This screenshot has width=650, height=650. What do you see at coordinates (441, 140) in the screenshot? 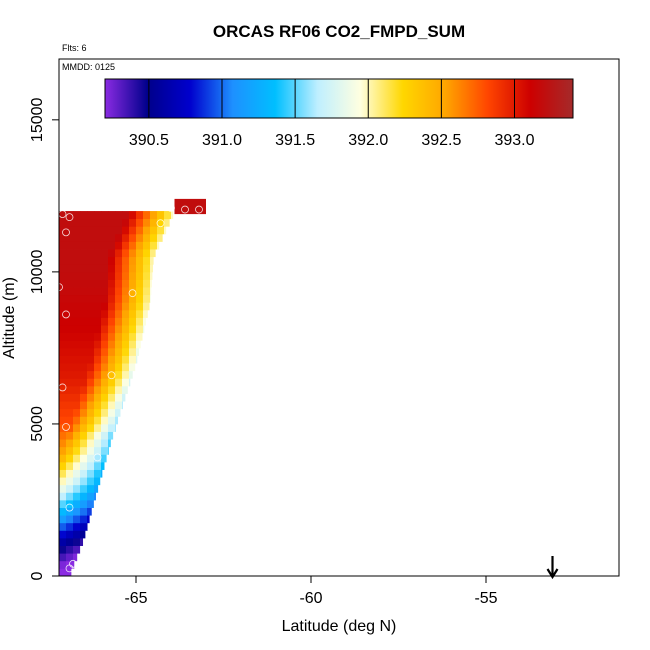
I see `colorbar-tick-label: 392.5` at bounding box center [441, 140].